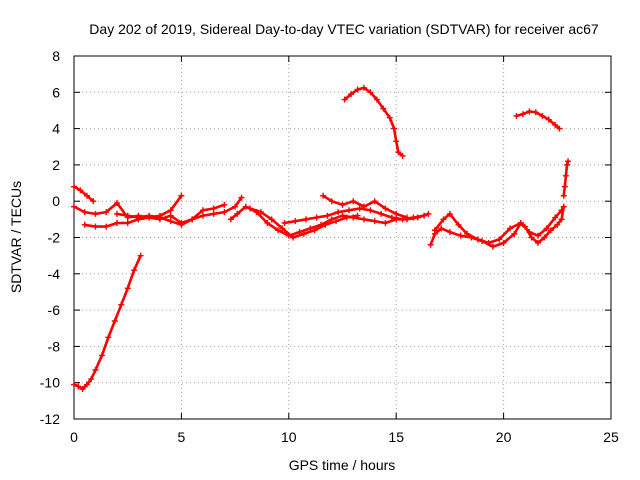 The width and height of the screenshot is (640, 480). I want to click on x-tick-label: 20, so click(504, 437).